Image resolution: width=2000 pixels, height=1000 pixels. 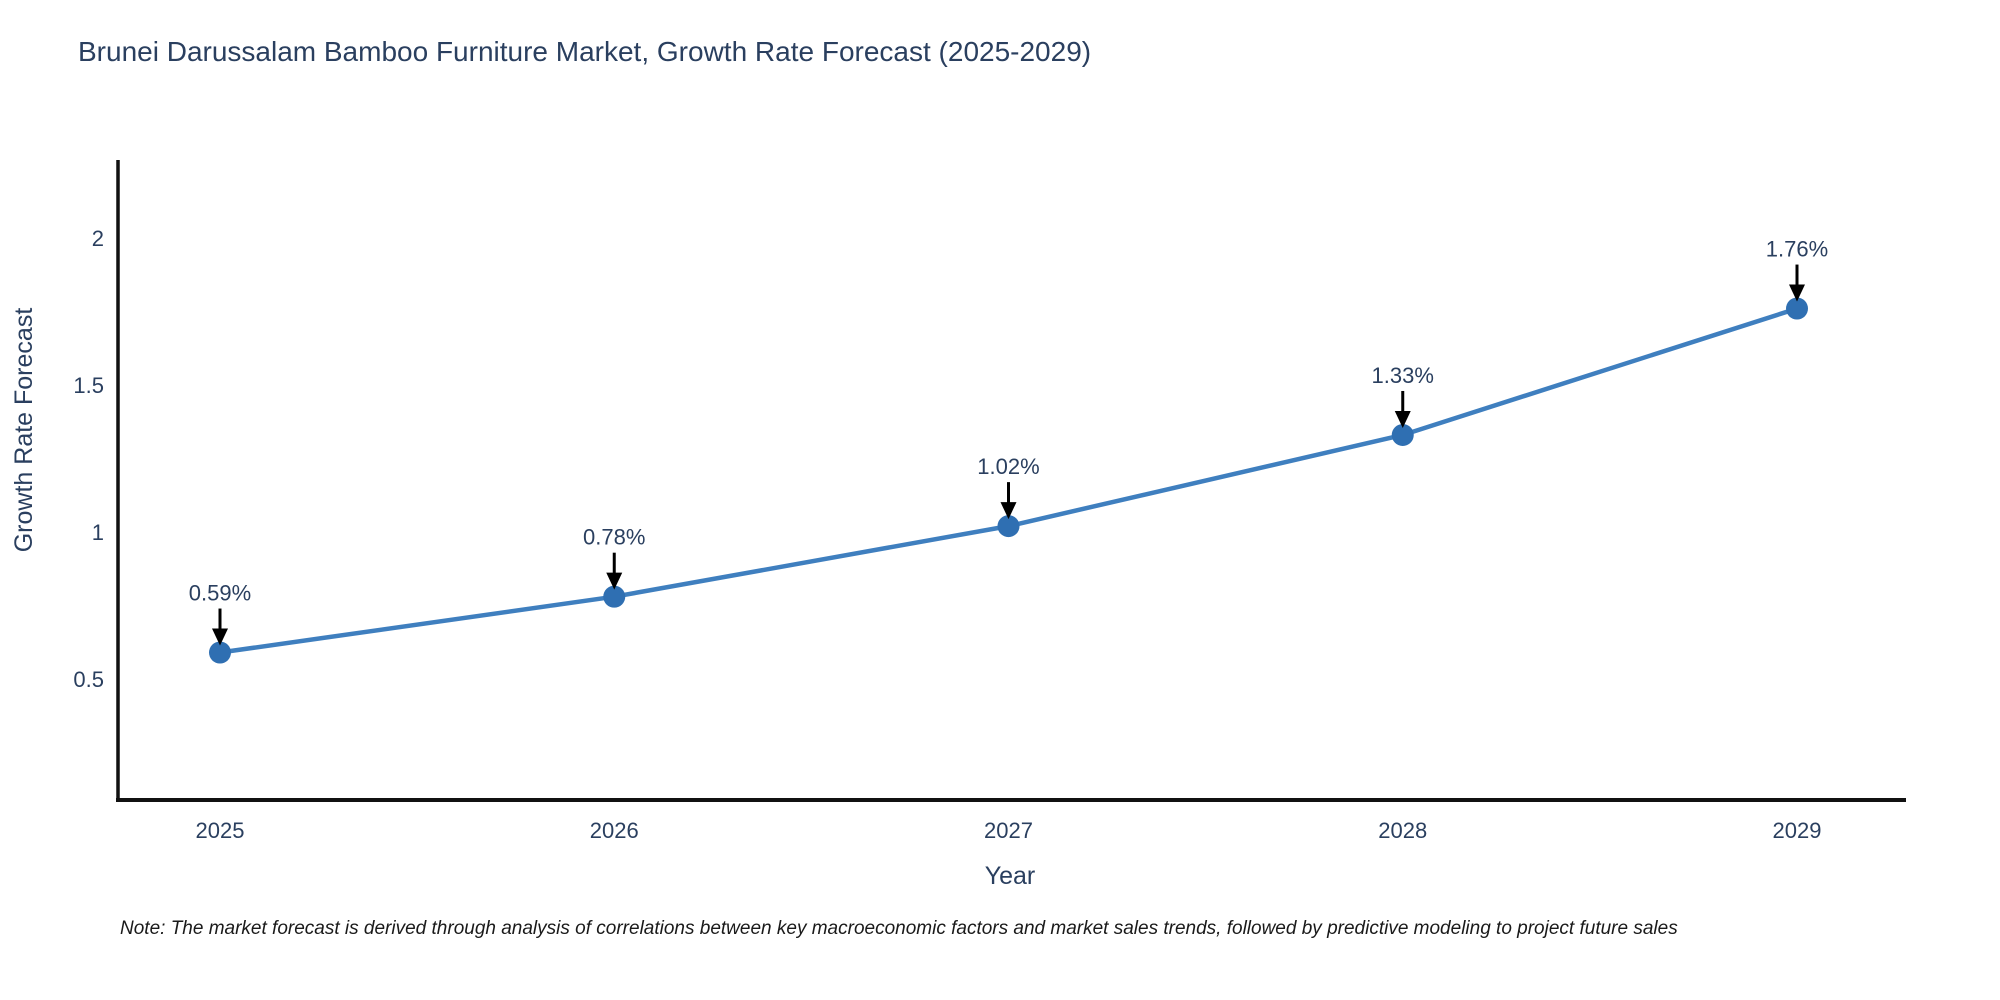 I want to click on y-tick-label: 1.5, so click(x=88, y=385).